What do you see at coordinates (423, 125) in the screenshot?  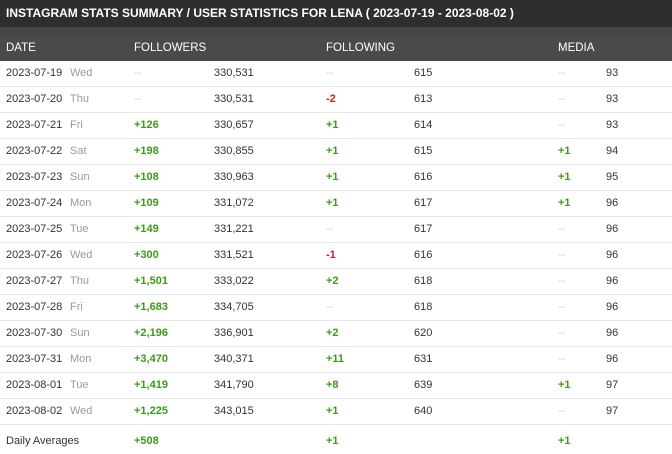 I see `following-count-cell: 614` at bounding box center [423, 125].